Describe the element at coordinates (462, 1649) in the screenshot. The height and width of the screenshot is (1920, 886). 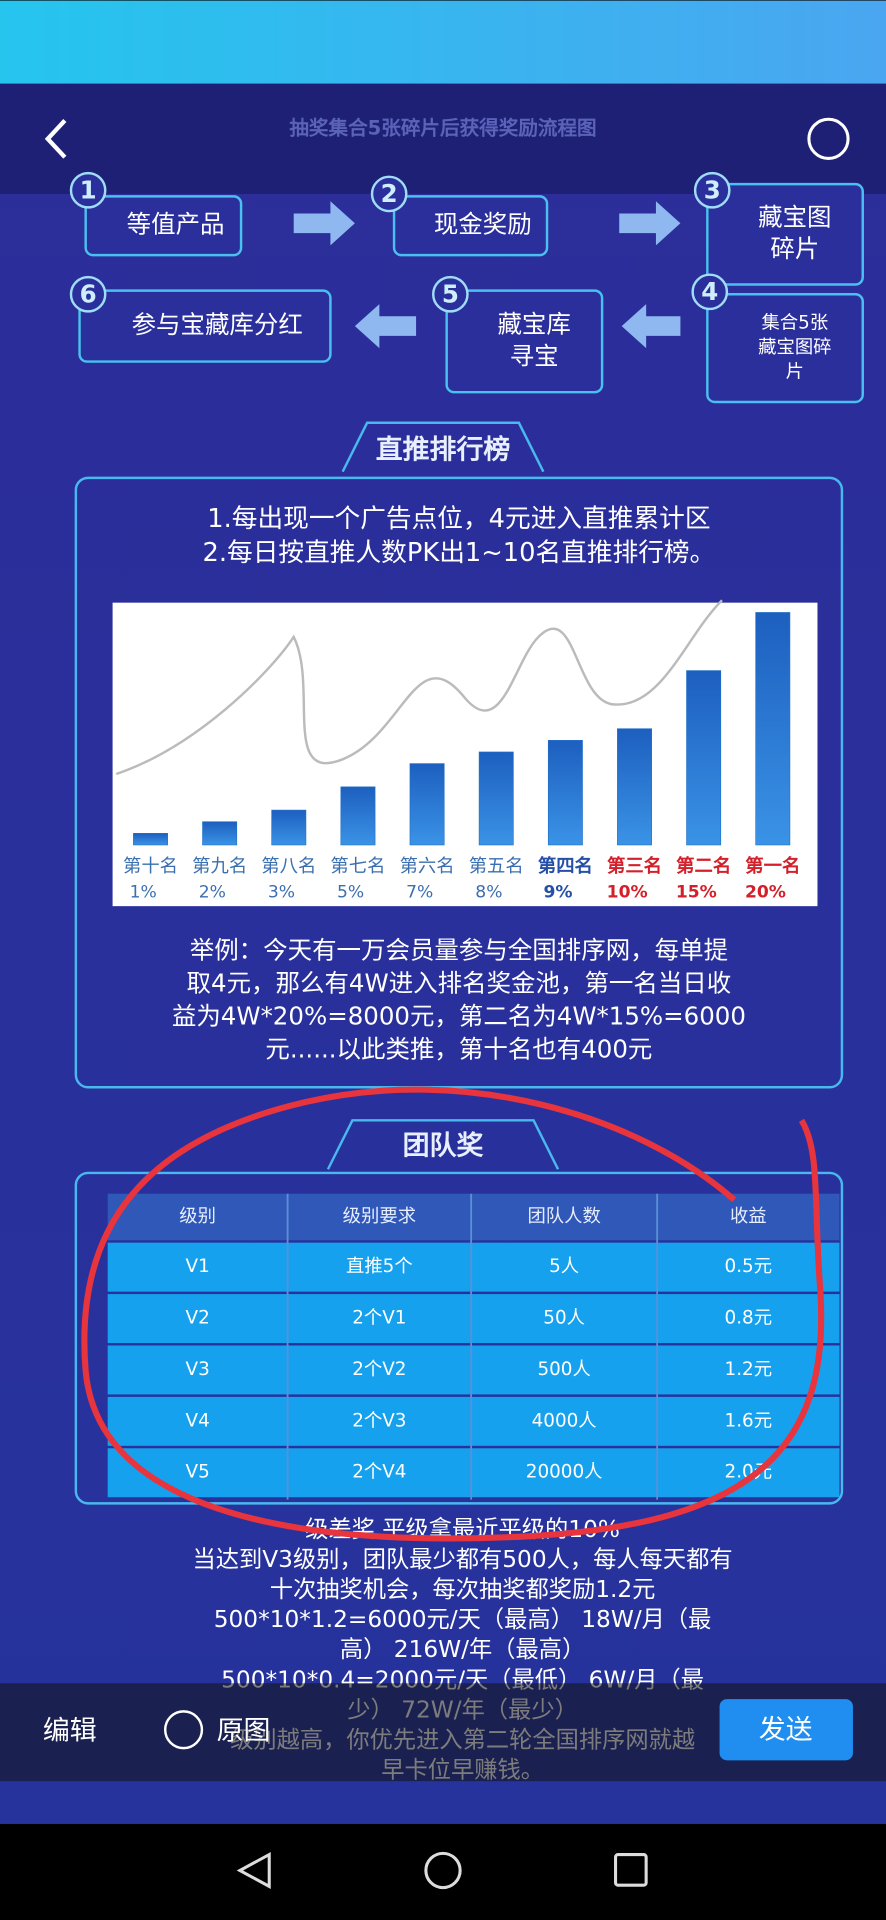
I see `note-text: 高） 216W/年（最高）` at that location.